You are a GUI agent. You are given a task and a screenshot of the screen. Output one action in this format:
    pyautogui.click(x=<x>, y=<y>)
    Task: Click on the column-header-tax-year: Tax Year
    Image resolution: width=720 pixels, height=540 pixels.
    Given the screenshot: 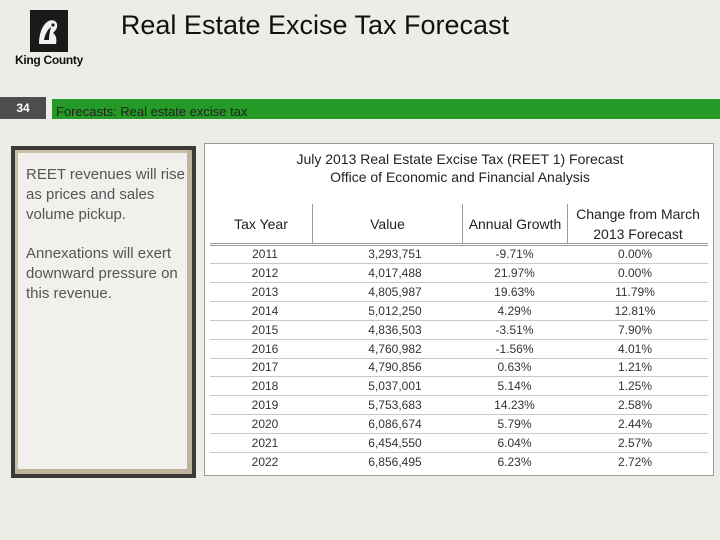 What is the action you would take?
    pyautogui.click(x=261, y=224)
    